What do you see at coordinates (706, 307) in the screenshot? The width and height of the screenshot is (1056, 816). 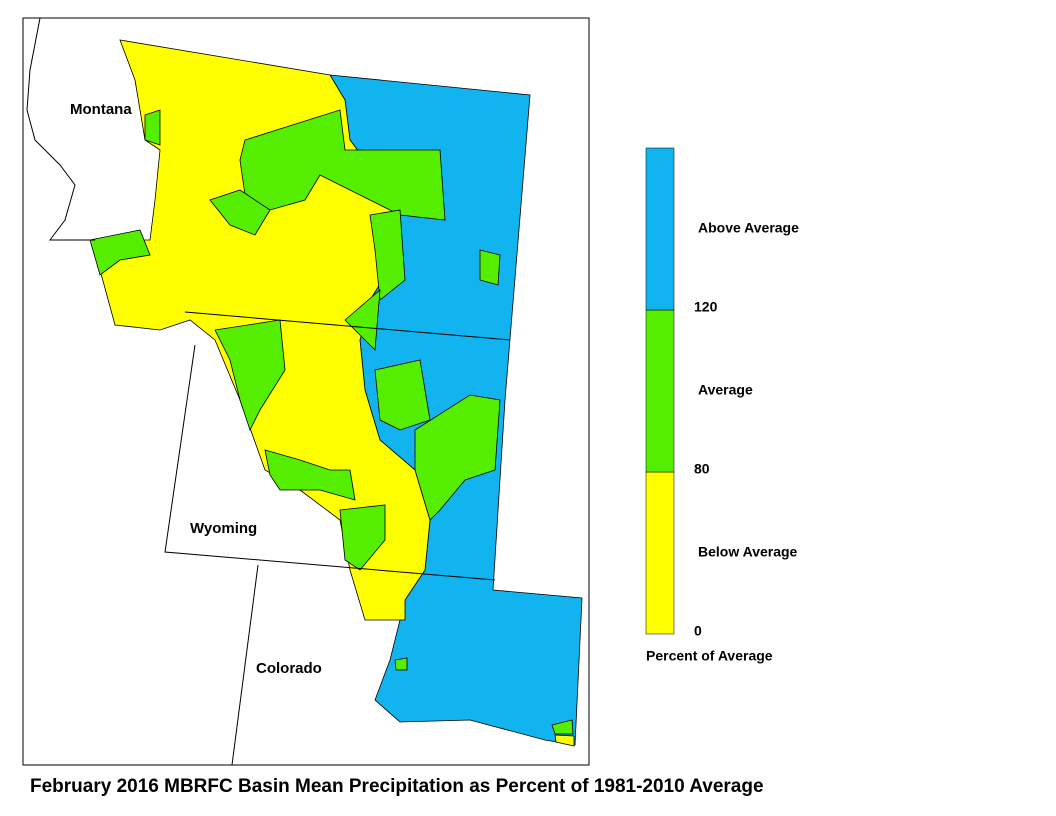 I see `legend-tick-label: 120` at bounding box center [706, 307].